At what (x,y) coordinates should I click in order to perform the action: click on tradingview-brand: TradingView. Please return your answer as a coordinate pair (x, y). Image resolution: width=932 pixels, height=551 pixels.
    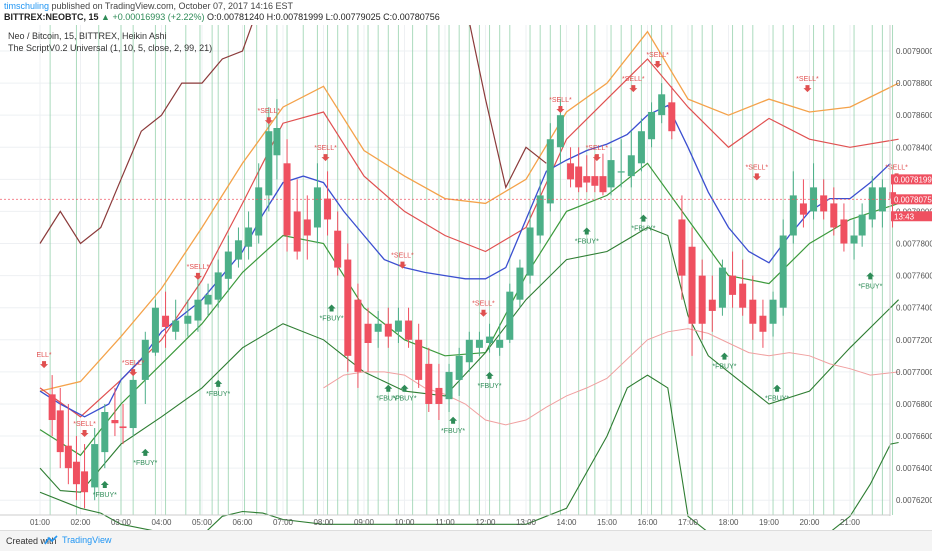
    Looking at the image, I should click on (87, 540).